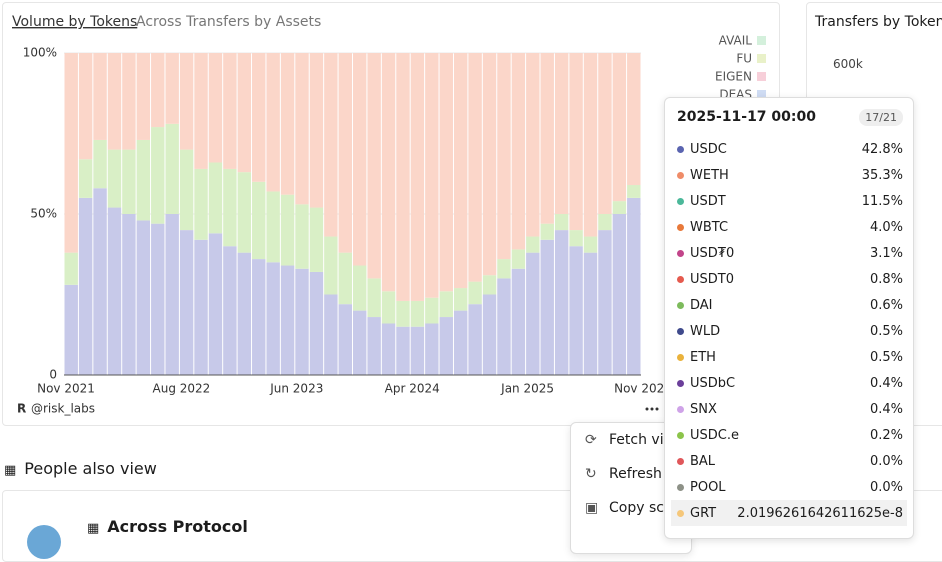 The width and height of the screenshot is (942, 562). I want to click on menu-item: ▣ Copy scr, so click(631, 508).